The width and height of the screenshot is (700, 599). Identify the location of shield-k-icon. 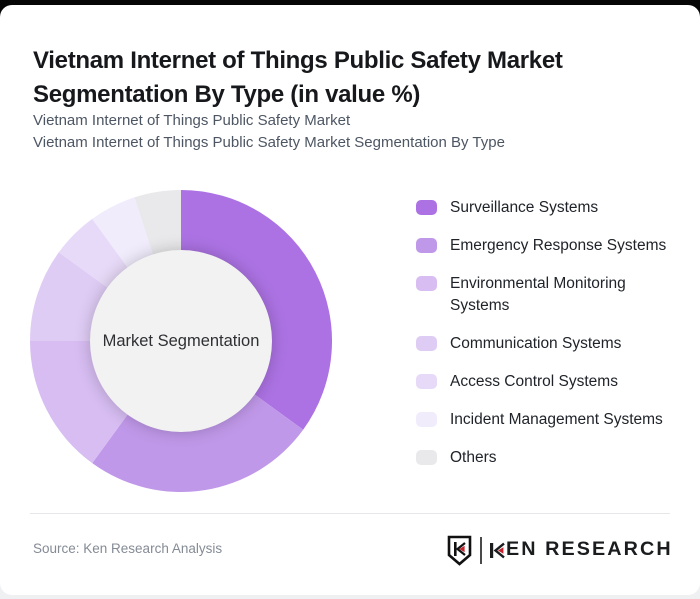
(459, 550).